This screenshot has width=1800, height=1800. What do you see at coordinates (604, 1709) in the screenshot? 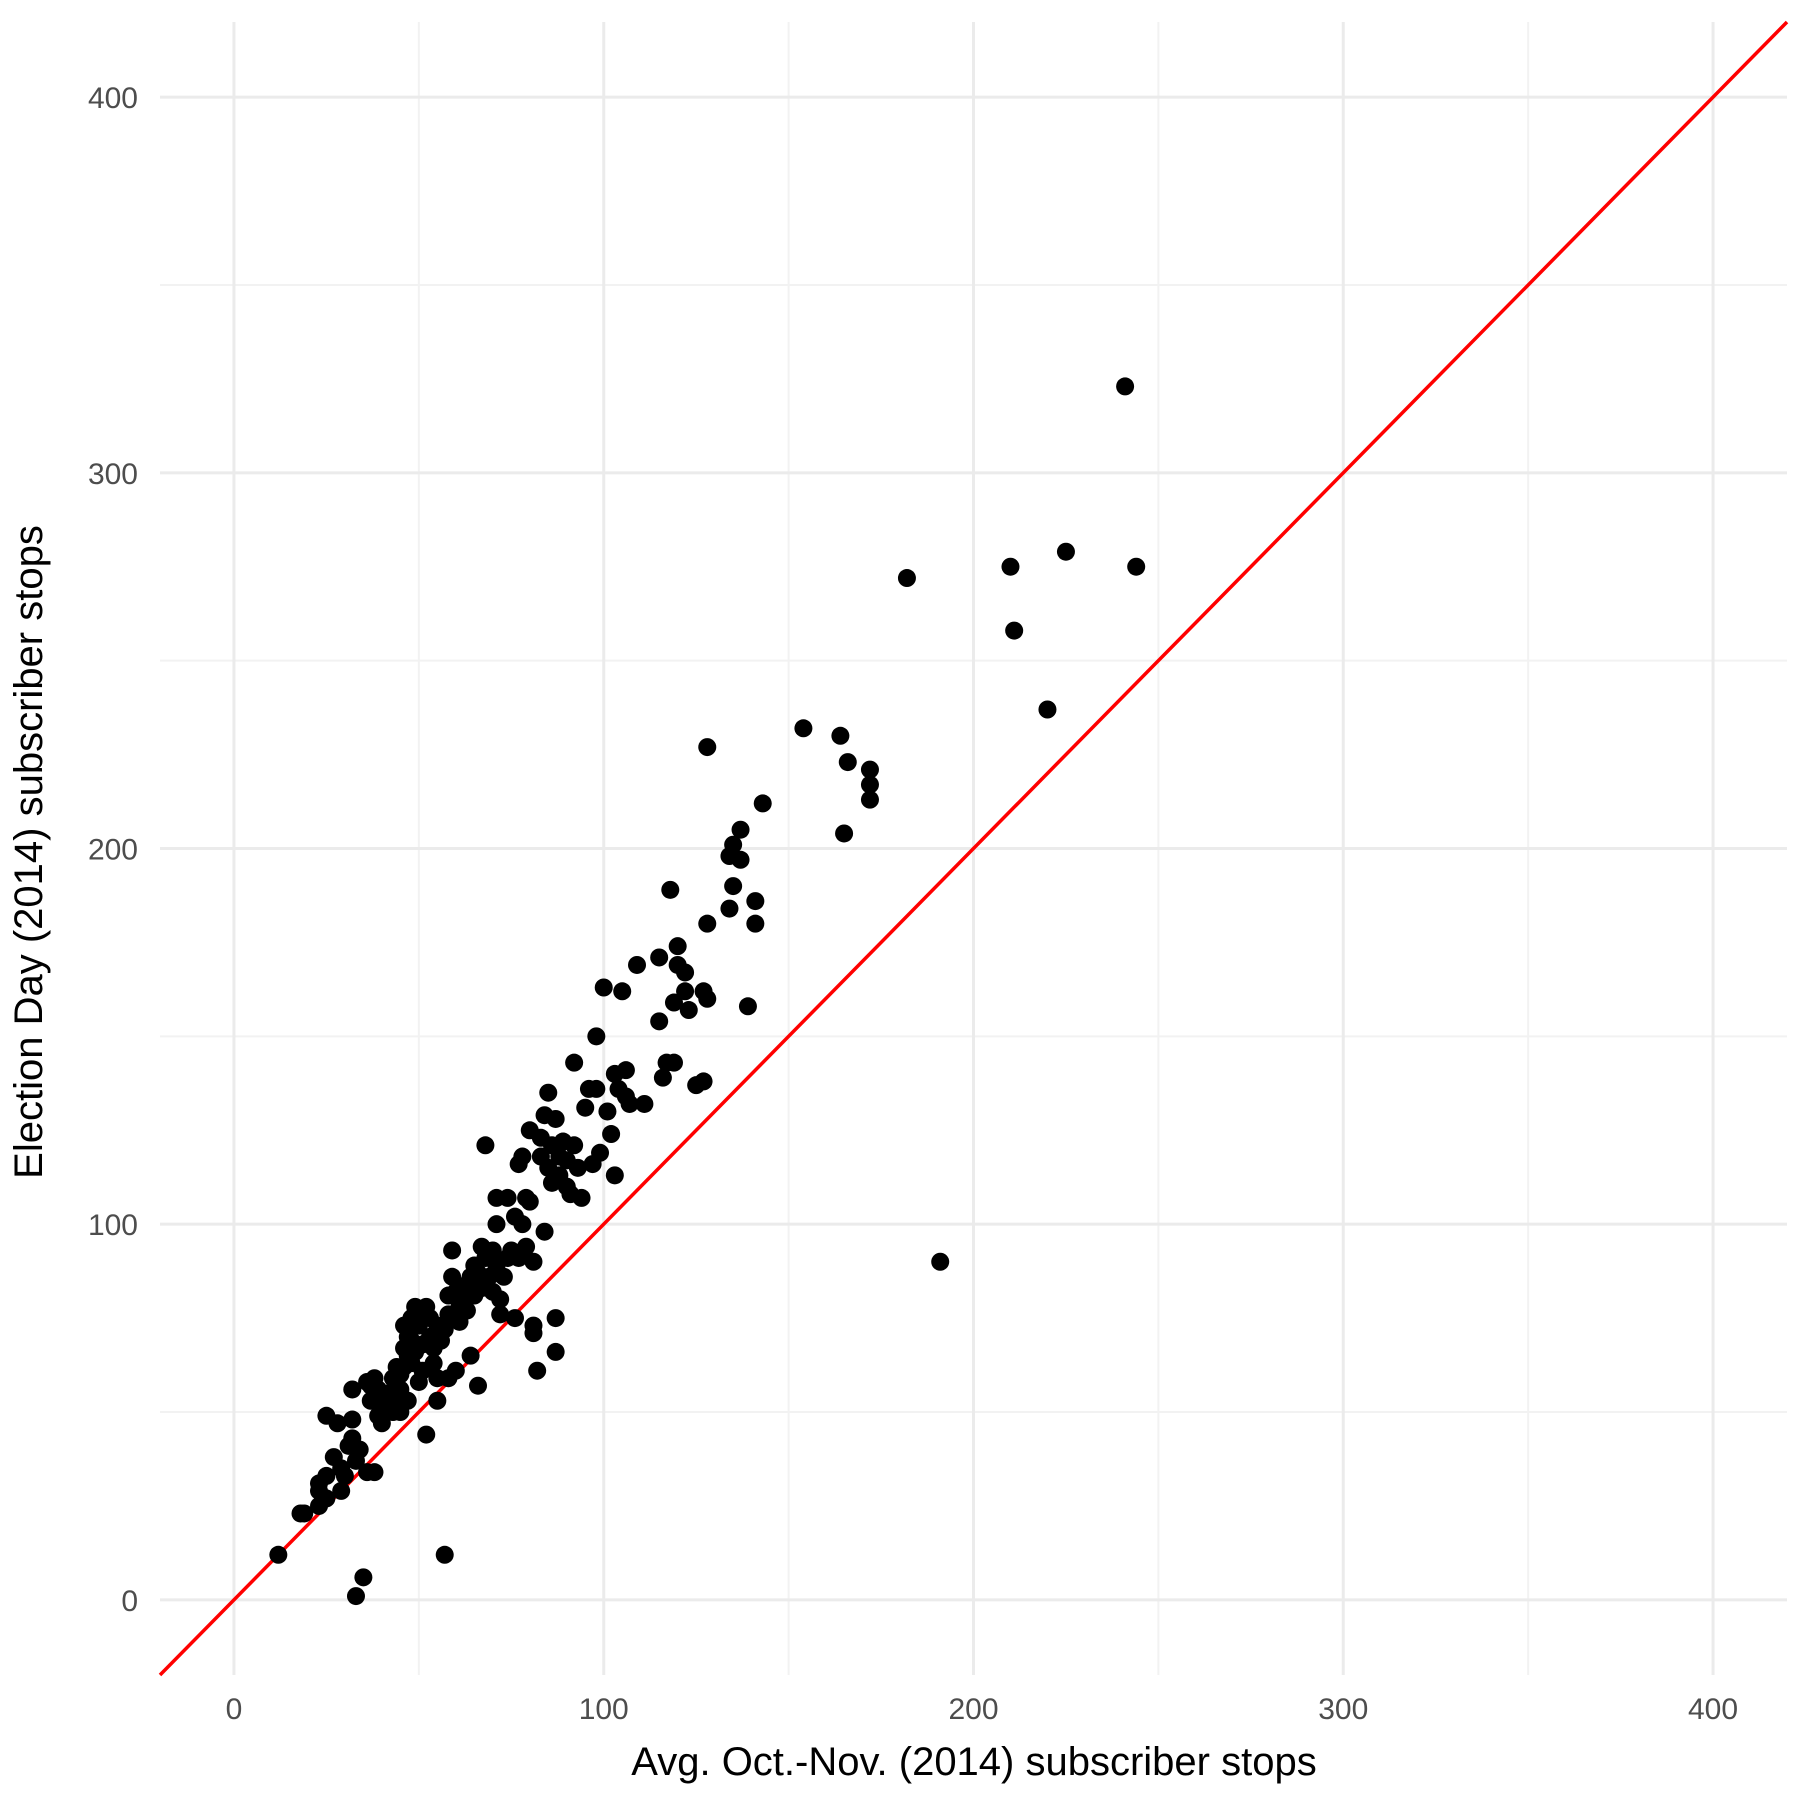
I see `x-tick-label: 100` at bounding box center [604, 1709].